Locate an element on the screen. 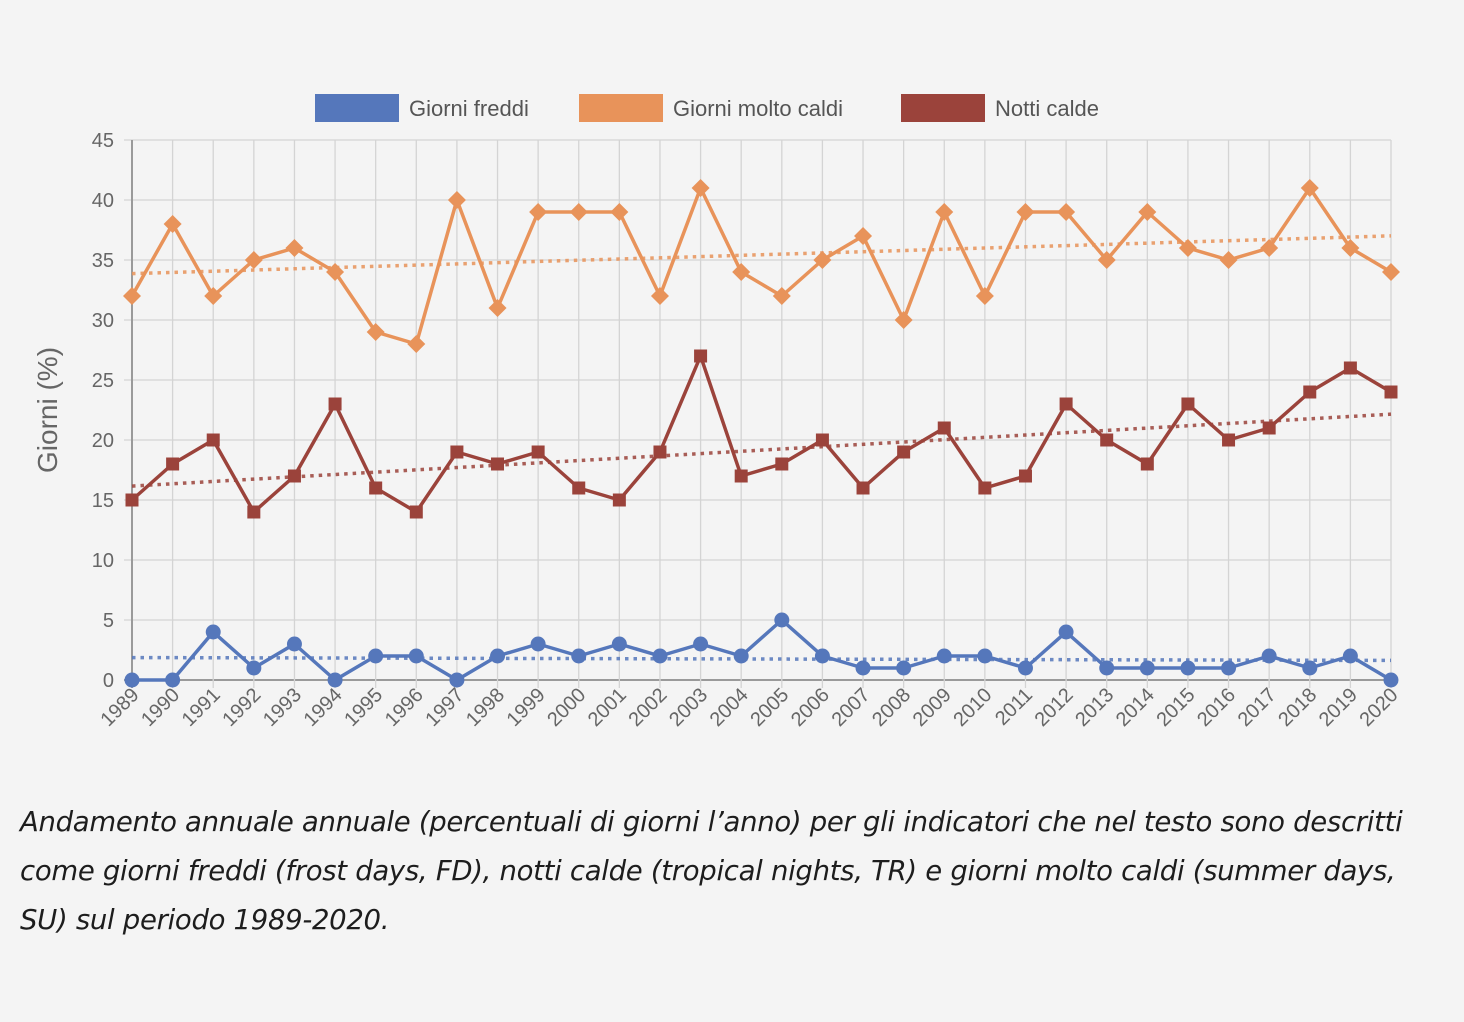 The image size is (1464, 1022). legend-label: Giorni molto caldi is located at coordinates (758, 108).